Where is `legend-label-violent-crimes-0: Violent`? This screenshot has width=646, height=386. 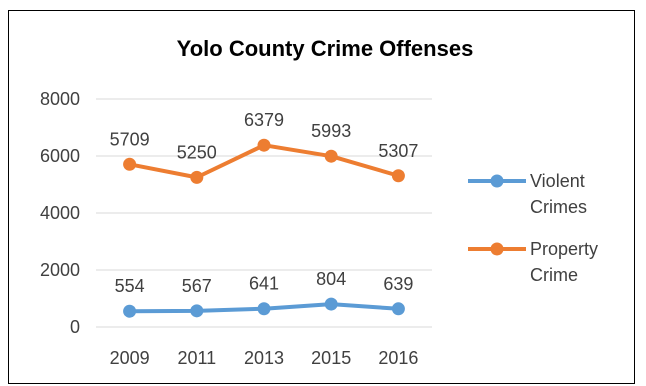
legend-label-violent-crimes-0: Violent is located at coordinates (557, 181).